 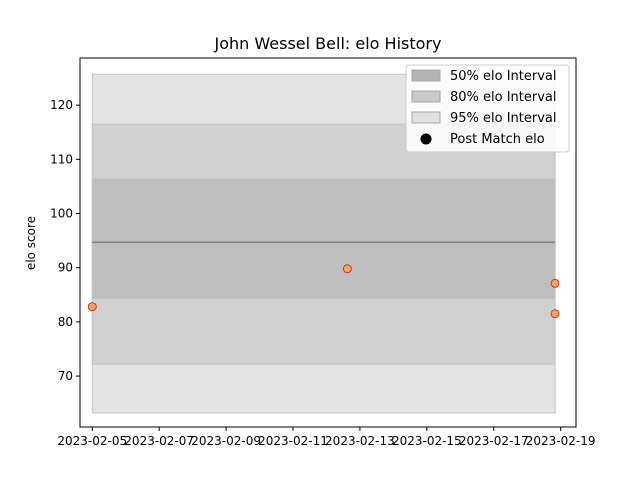 What do you see at coordinates (61, 105) in the screenshot?
I see `y-tick-label: 120` at bounding box center [61, 105].